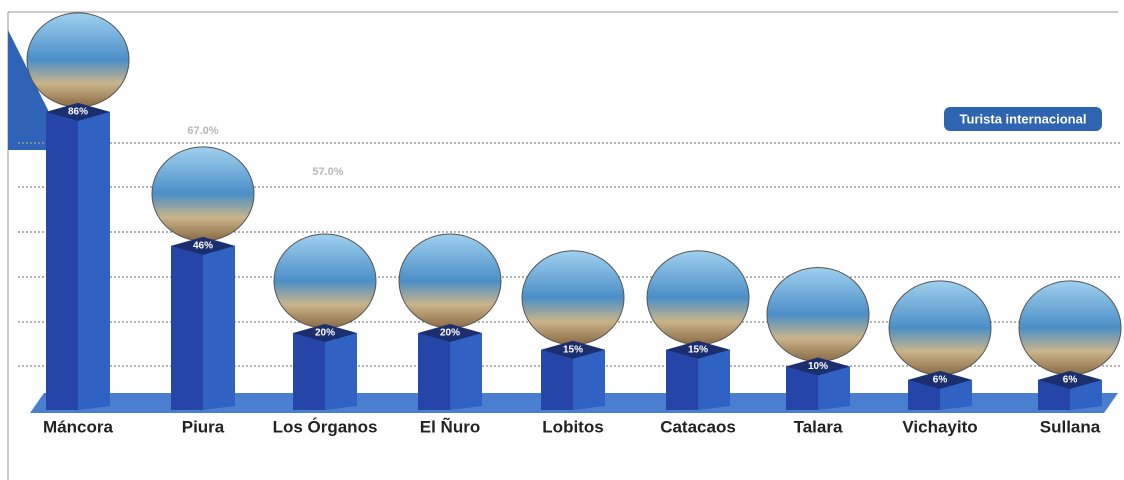 This screenshot has height=480, width=1124. I want to click on x-tick-label: Máncora, so click(78, 426).